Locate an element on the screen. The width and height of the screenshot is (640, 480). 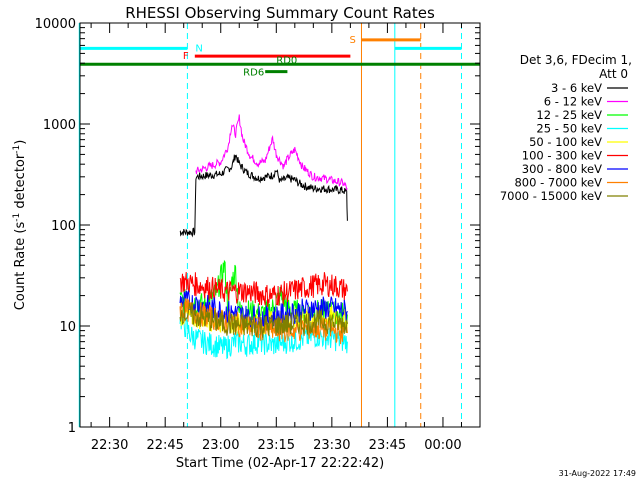
chart-title: RHESSI Observing Summary Count Rates is located at coordinates (280, 13).